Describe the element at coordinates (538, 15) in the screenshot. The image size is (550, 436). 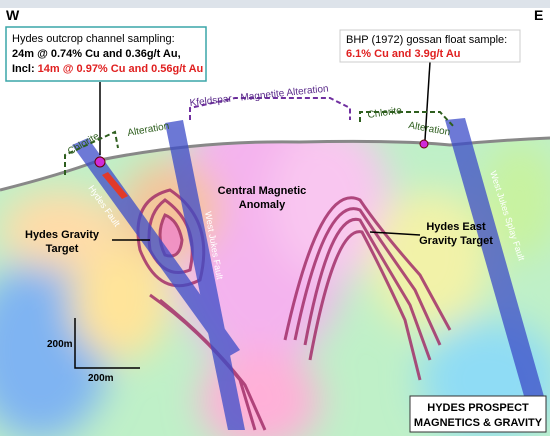
I see `direction: E` at that location.